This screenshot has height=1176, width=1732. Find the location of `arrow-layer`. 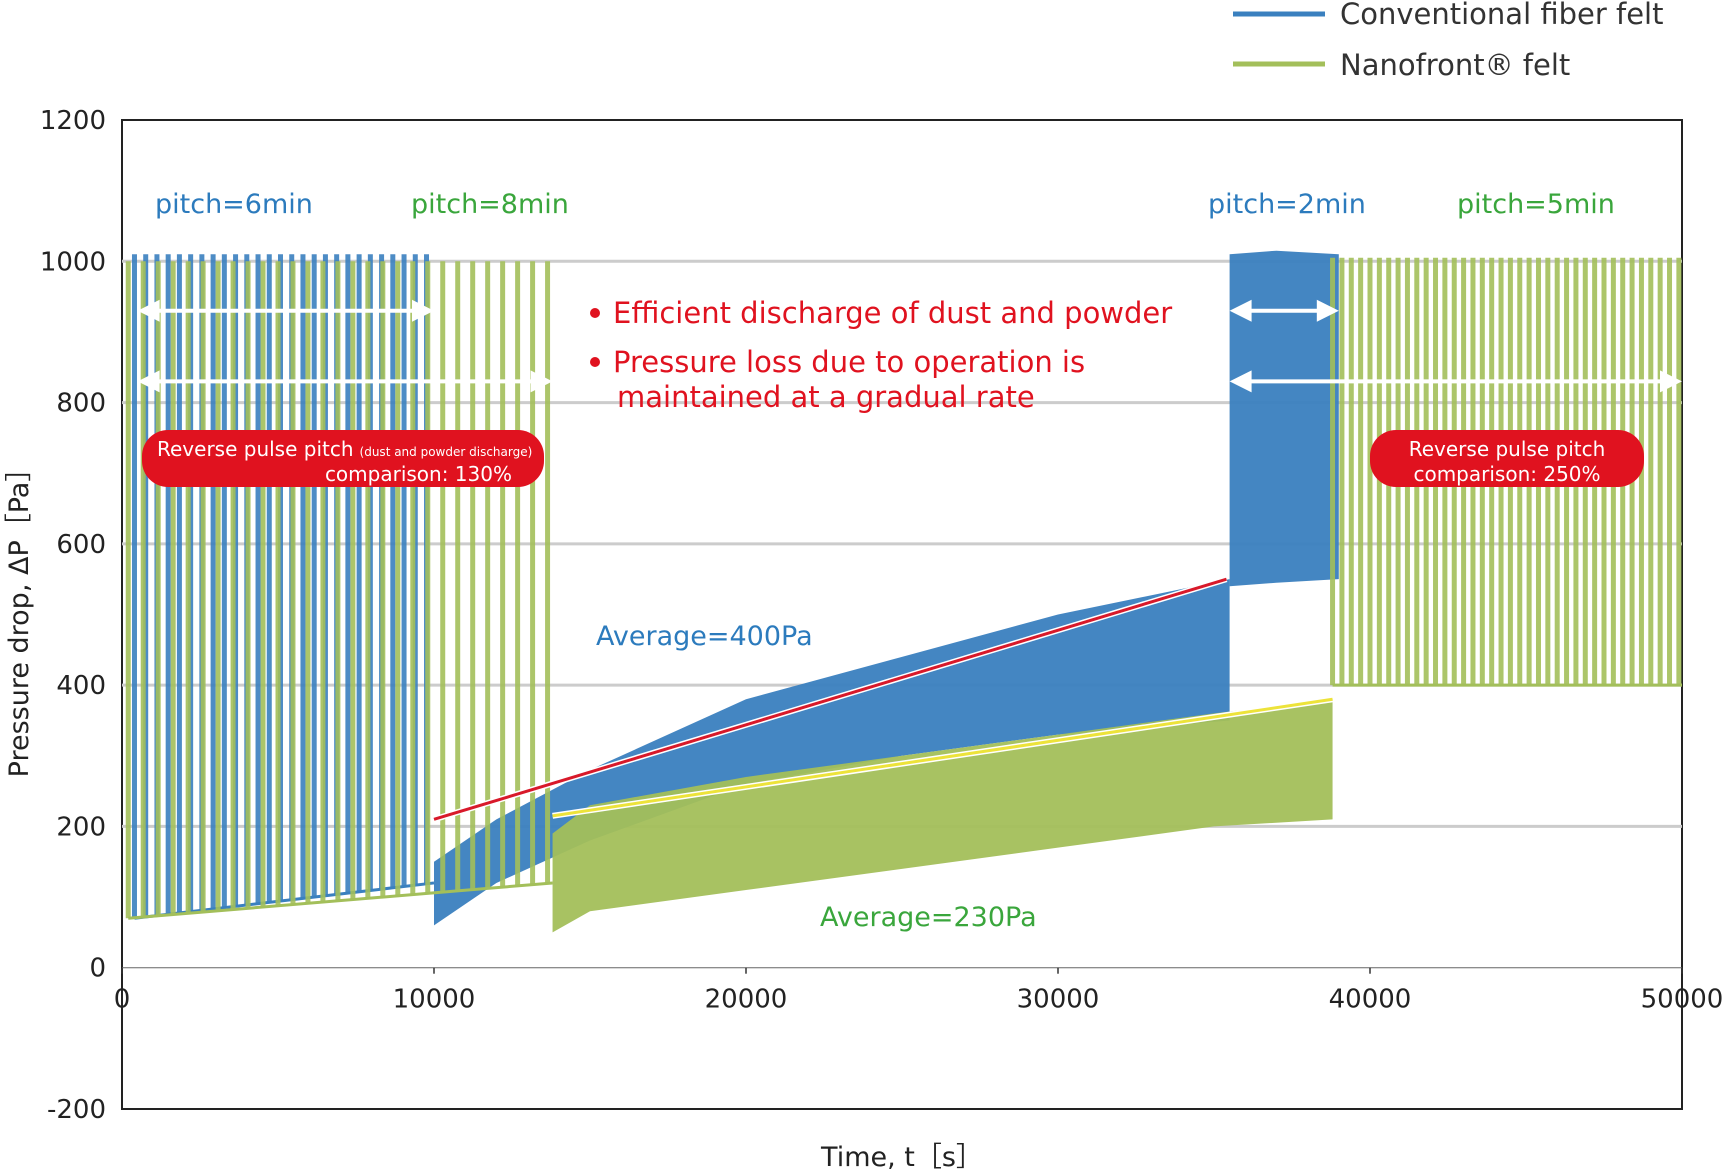

arrow-layer is located at coordinates (909, 346).